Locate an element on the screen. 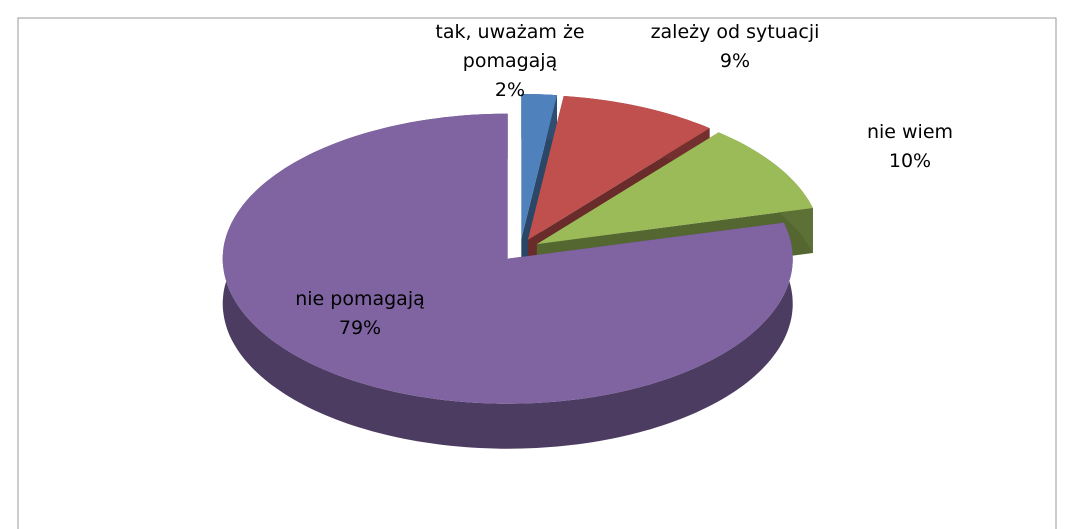  value-label: 2% is located at coordinates (510, 90).